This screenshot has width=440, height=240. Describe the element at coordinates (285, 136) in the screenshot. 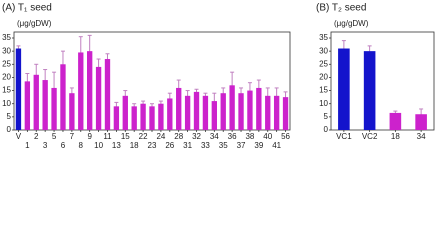

I see `x-tick-label: 56` at that location.